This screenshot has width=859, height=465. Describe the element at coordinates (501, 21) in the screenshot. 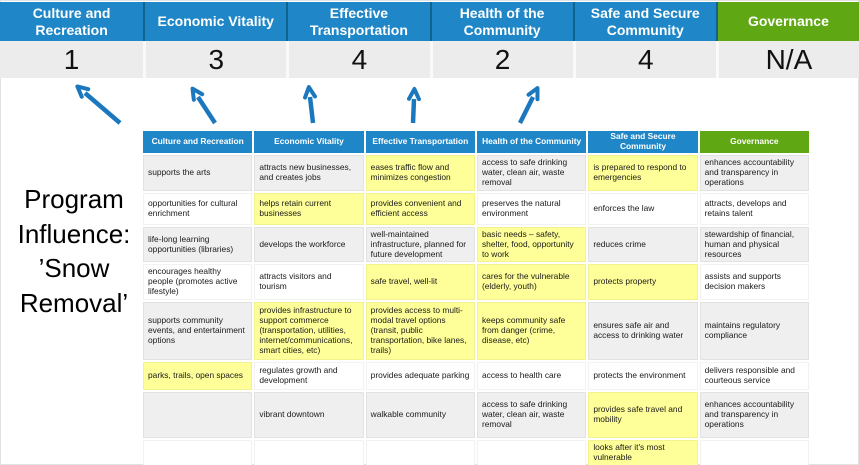

I see `summary-header-4: Health of the Community` at that location.